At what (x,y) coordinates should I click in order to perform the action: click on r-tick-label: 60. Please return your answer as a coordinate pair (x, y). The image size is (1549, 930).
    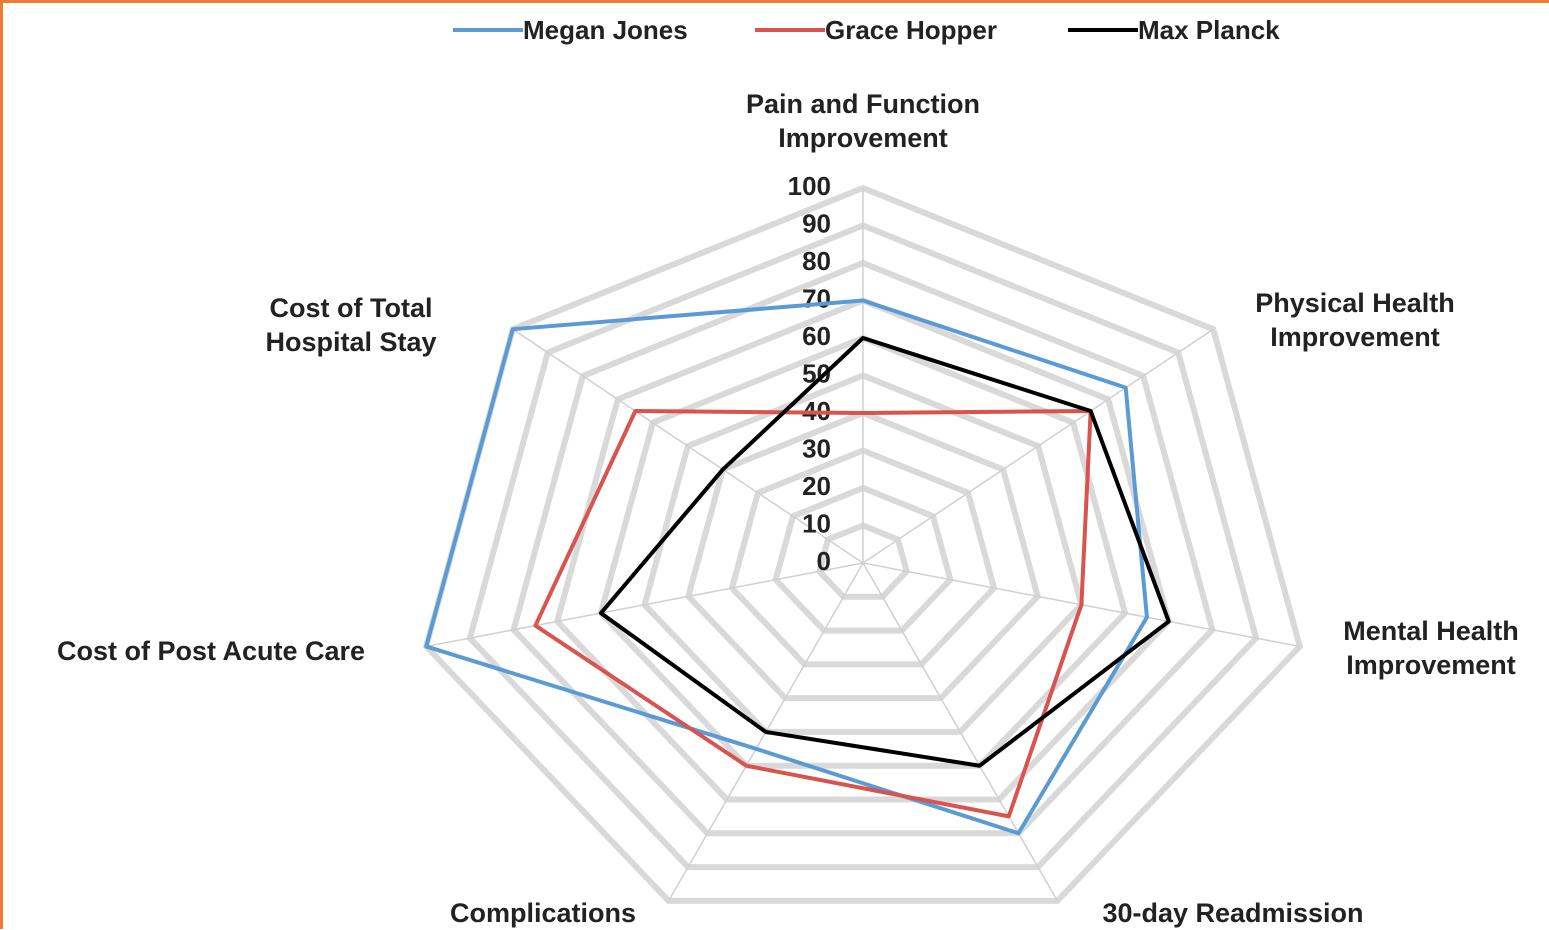
    Looking at the image, I should click on (816, 336).